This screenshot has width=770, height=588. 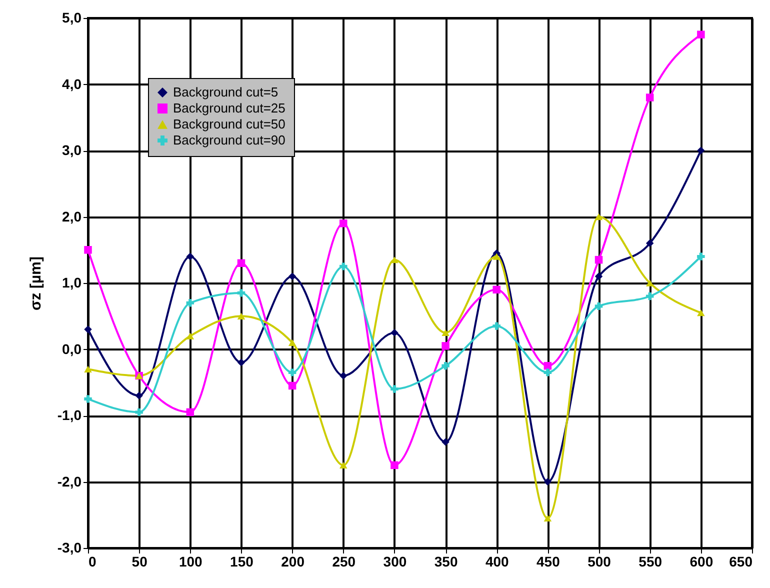 What do you see at coordinates (242, 562) in the screenshot?
I see `x-tick-label: 150` at bounding box center [242, 562].